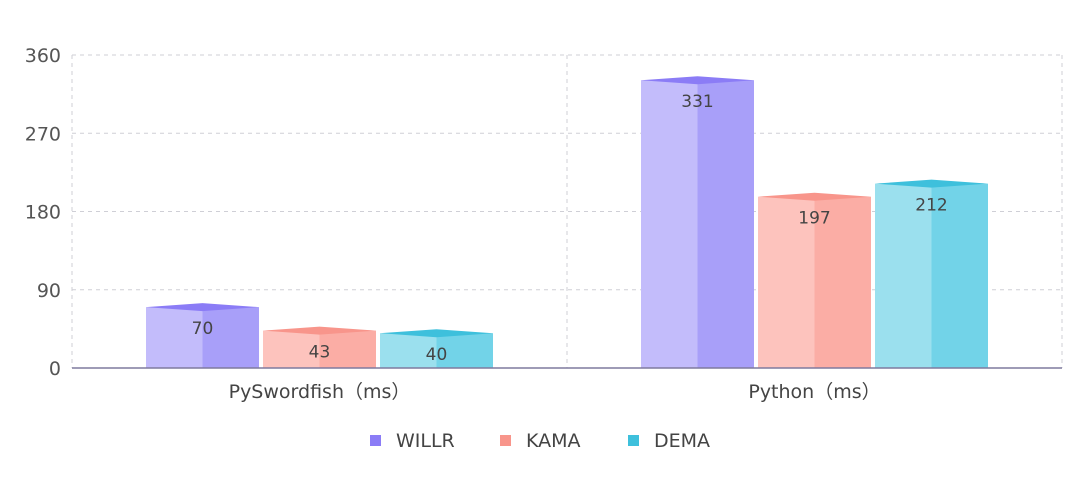  What do you see at coordinates (55, 369) in the screenshot?
I see `y-tick-label-0: 0` at bounding box center [55, 369].